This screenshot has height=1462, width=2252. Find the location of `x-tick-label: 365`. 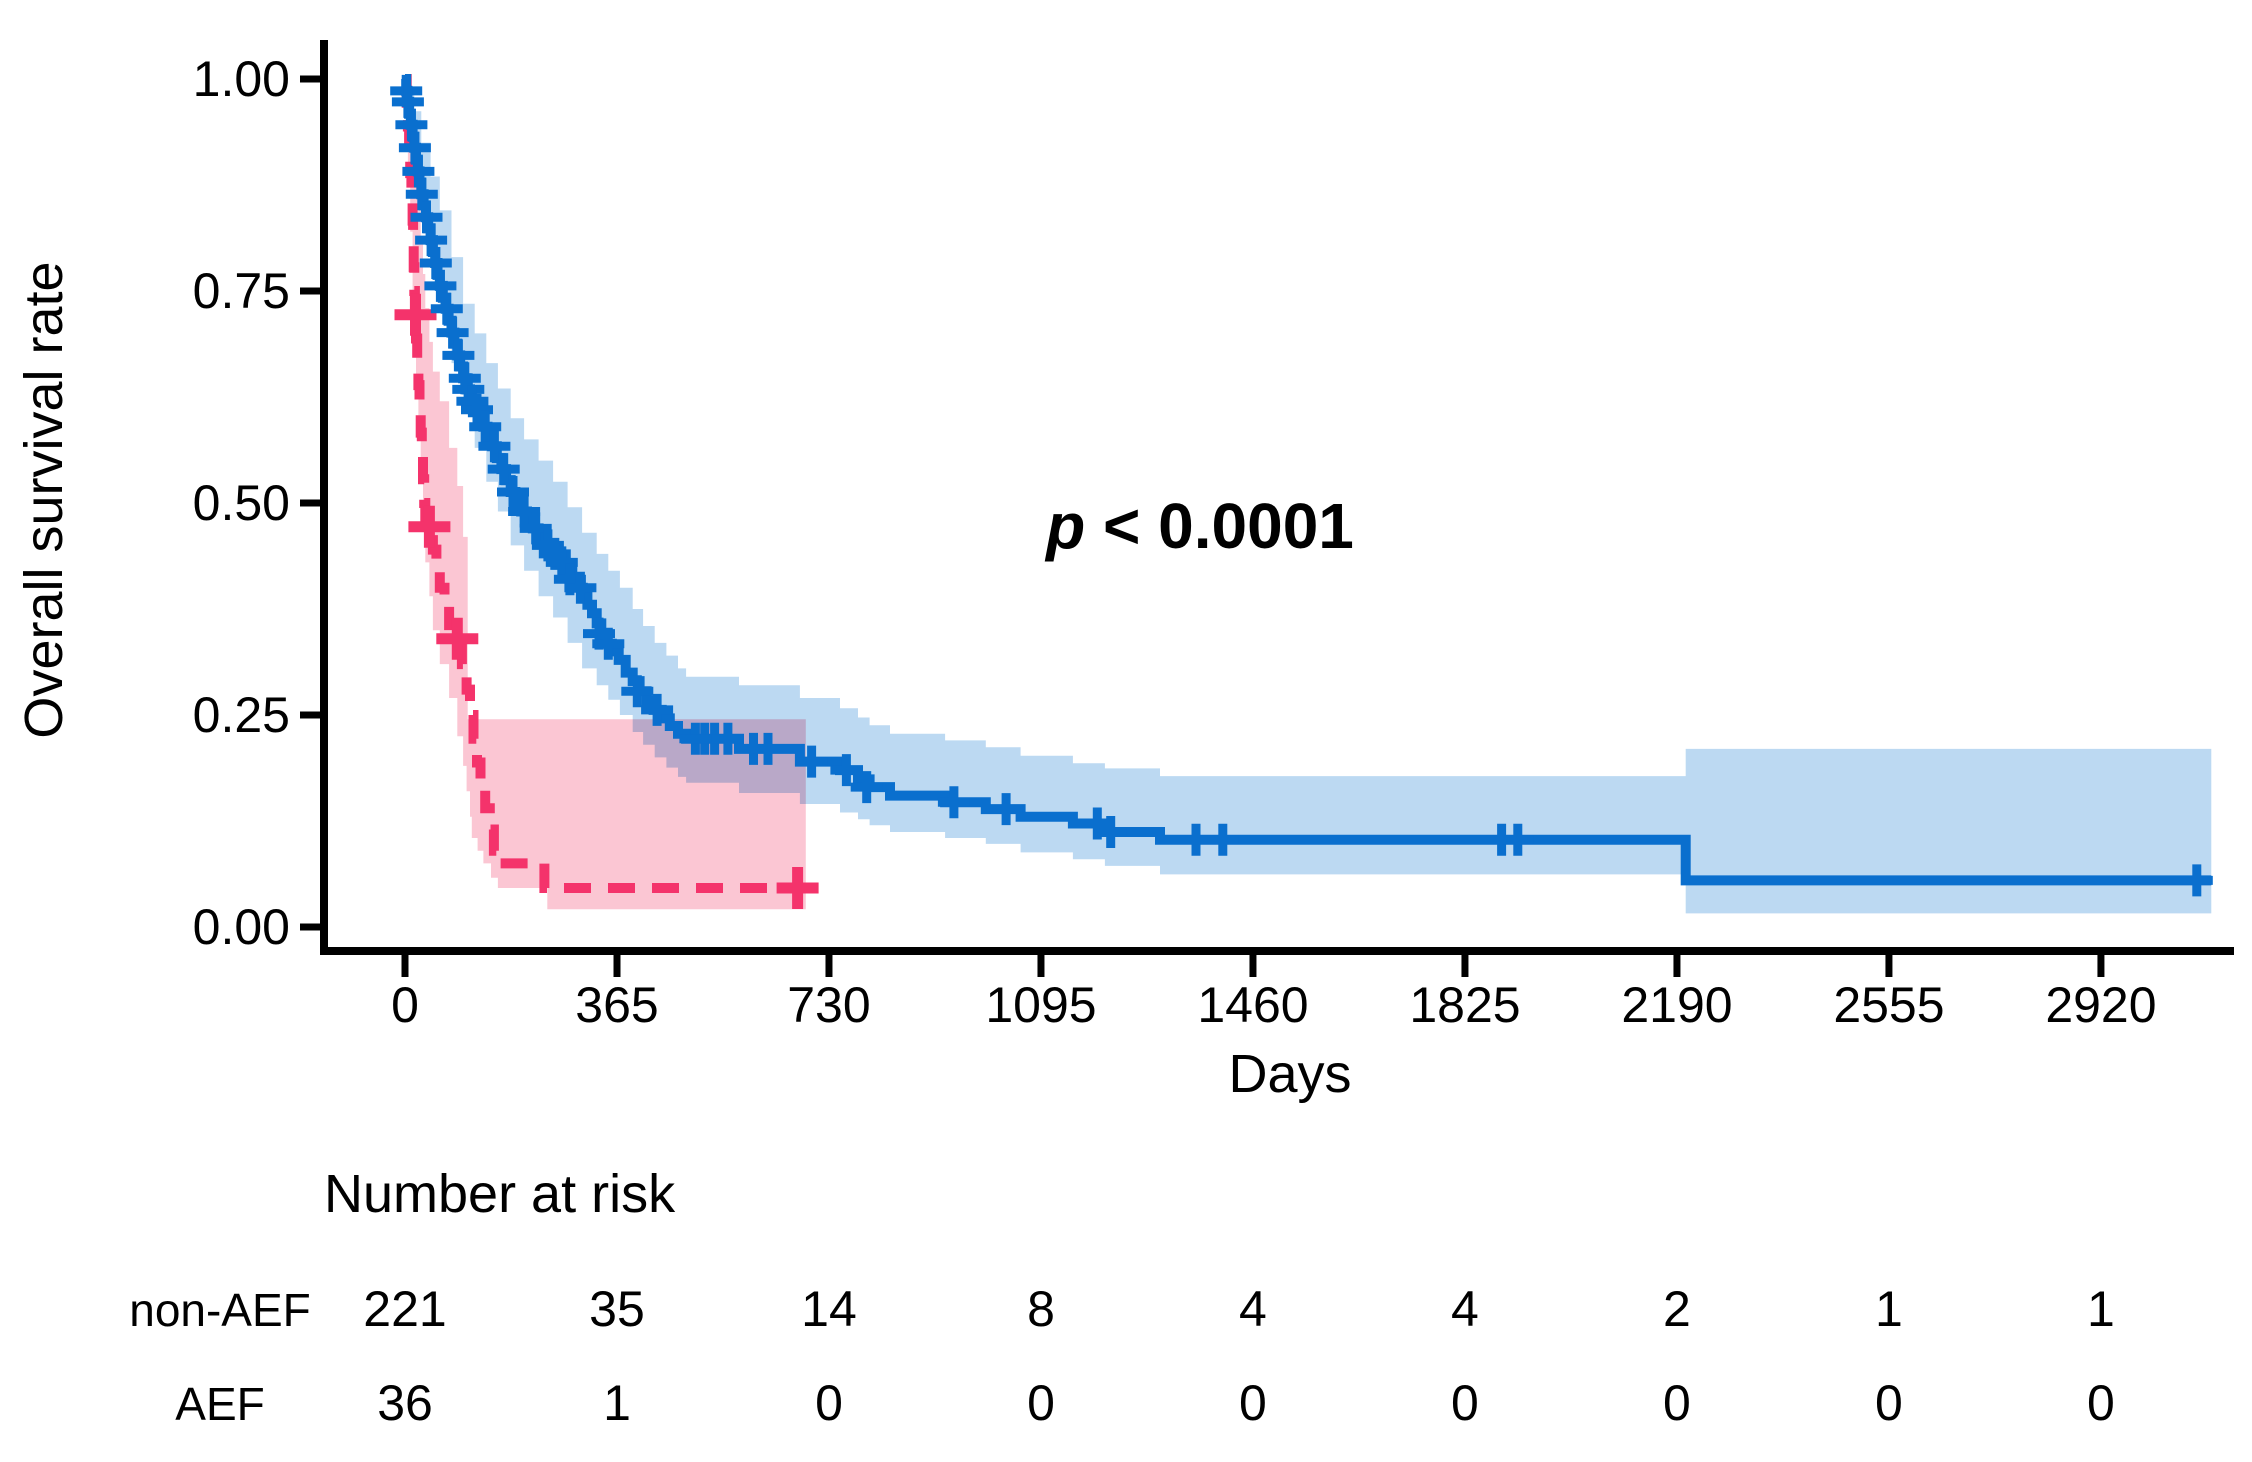

x-tick-label: 365 is located at coordinates (616, 1005).